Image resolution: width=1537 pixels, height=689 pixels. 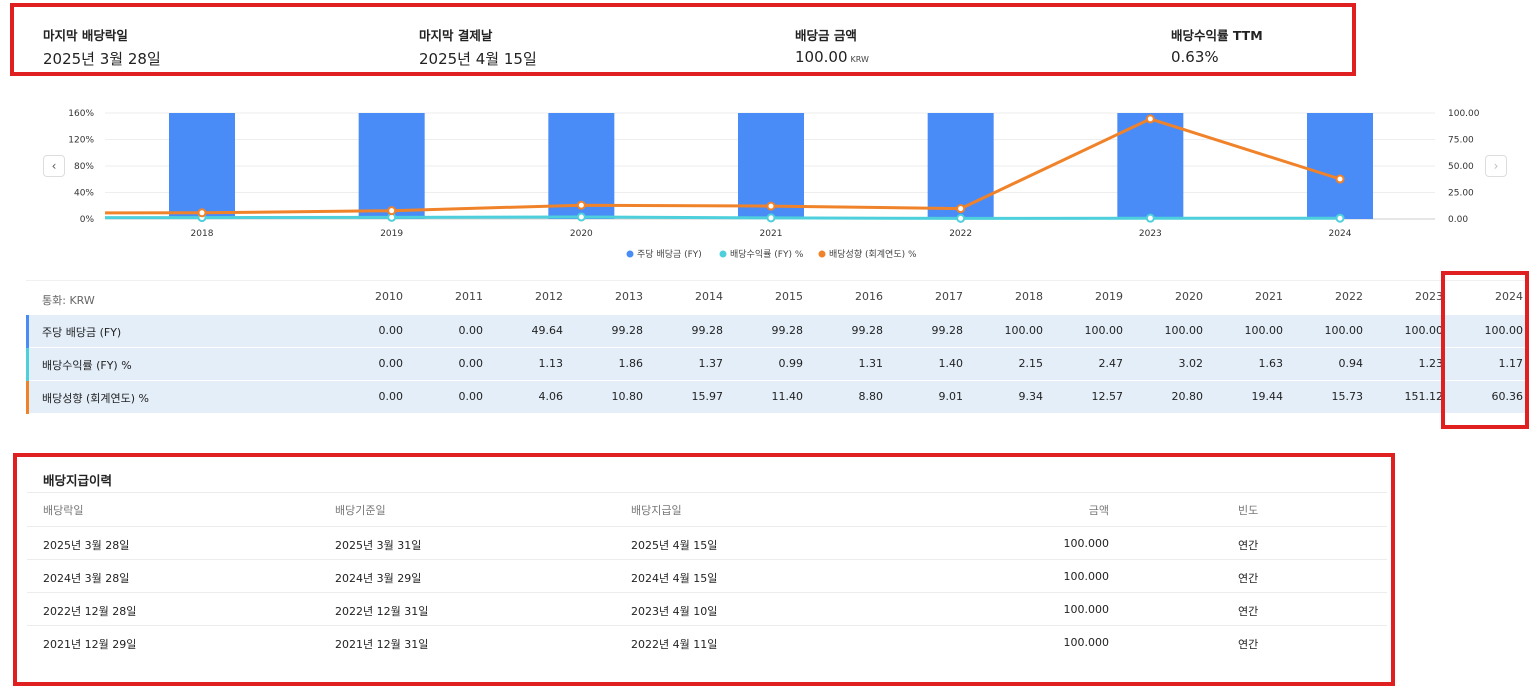 I want to click on history-cell: 2024년 3월 29일, so click(x=378, y=578).